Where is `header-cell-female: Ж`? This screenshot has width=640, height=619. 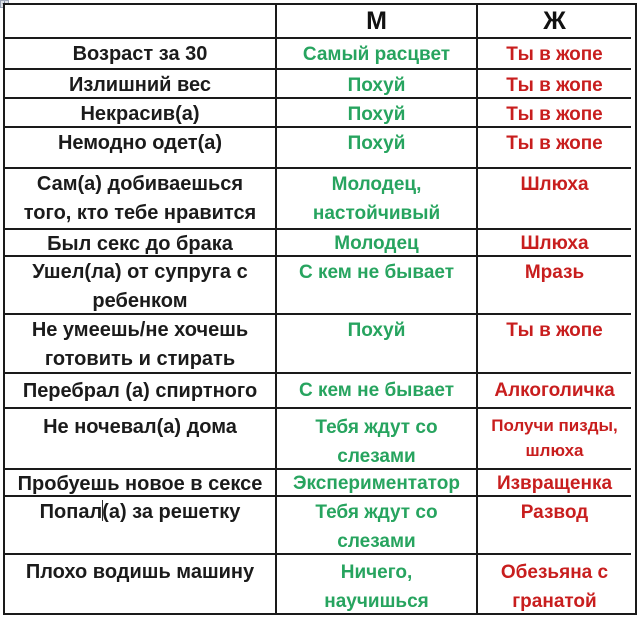
header-cell-female: Ж is located at coordinates (554, 22).